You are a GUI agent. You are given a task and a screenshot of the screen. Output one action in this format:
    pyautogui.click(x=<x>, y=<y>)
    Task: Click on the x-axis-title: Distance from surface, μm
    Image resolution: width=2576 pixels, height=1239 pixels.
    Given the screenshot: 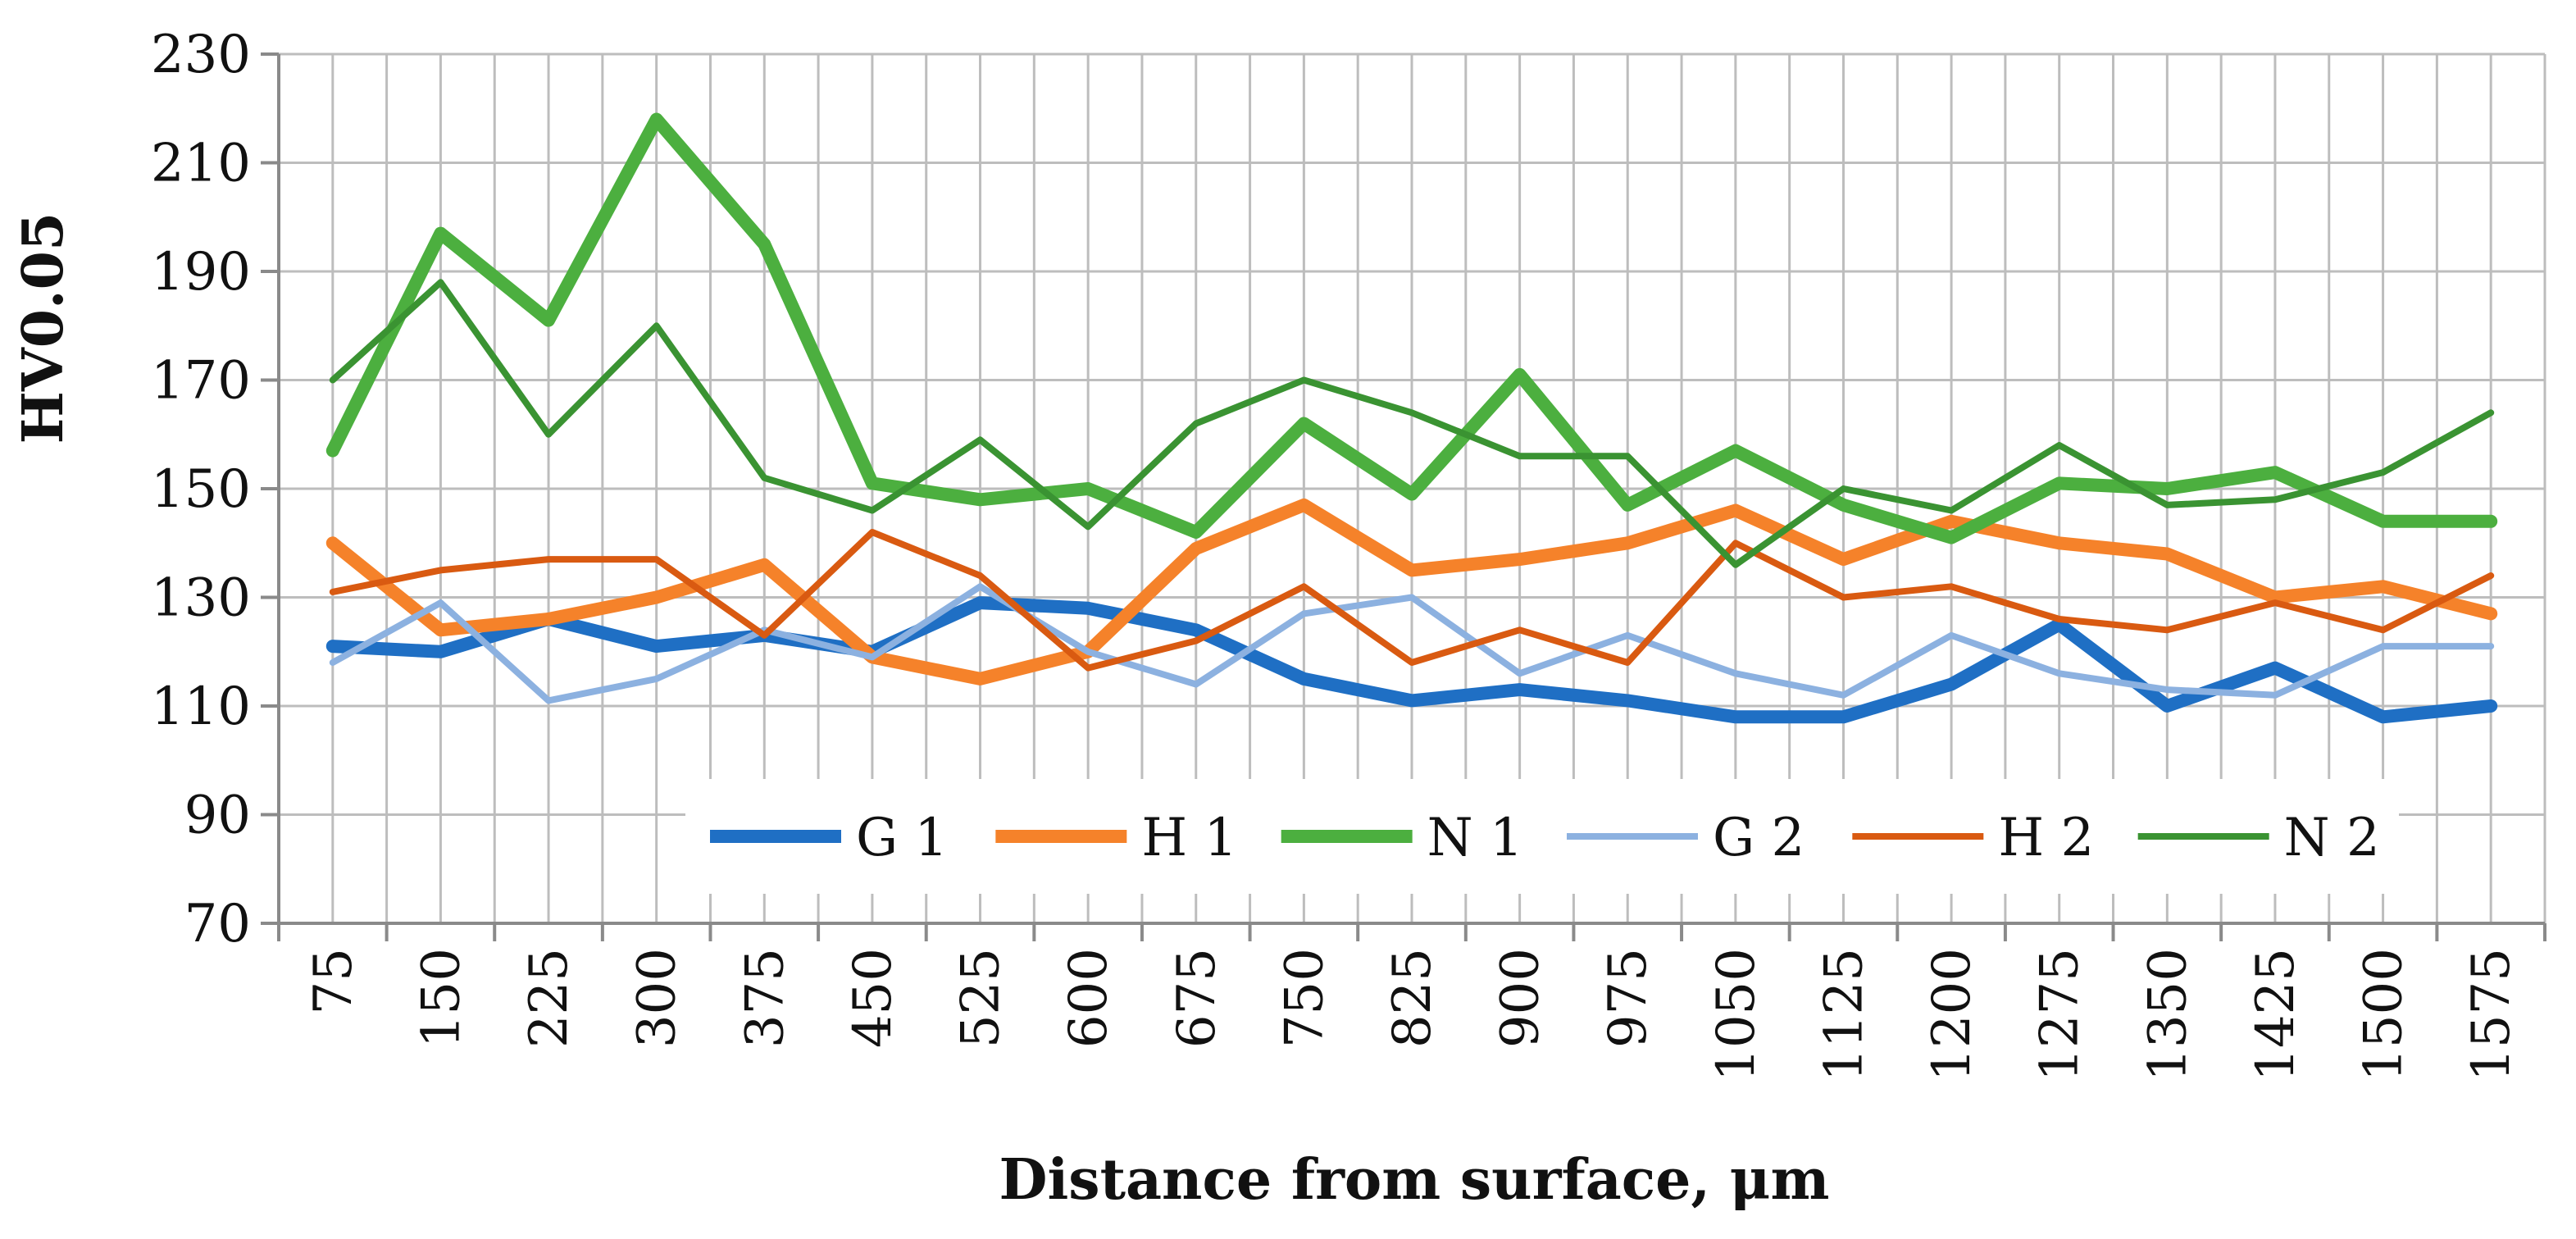 What is the action you would take?
    pyautogui.click(x=1414, y=1180)
    